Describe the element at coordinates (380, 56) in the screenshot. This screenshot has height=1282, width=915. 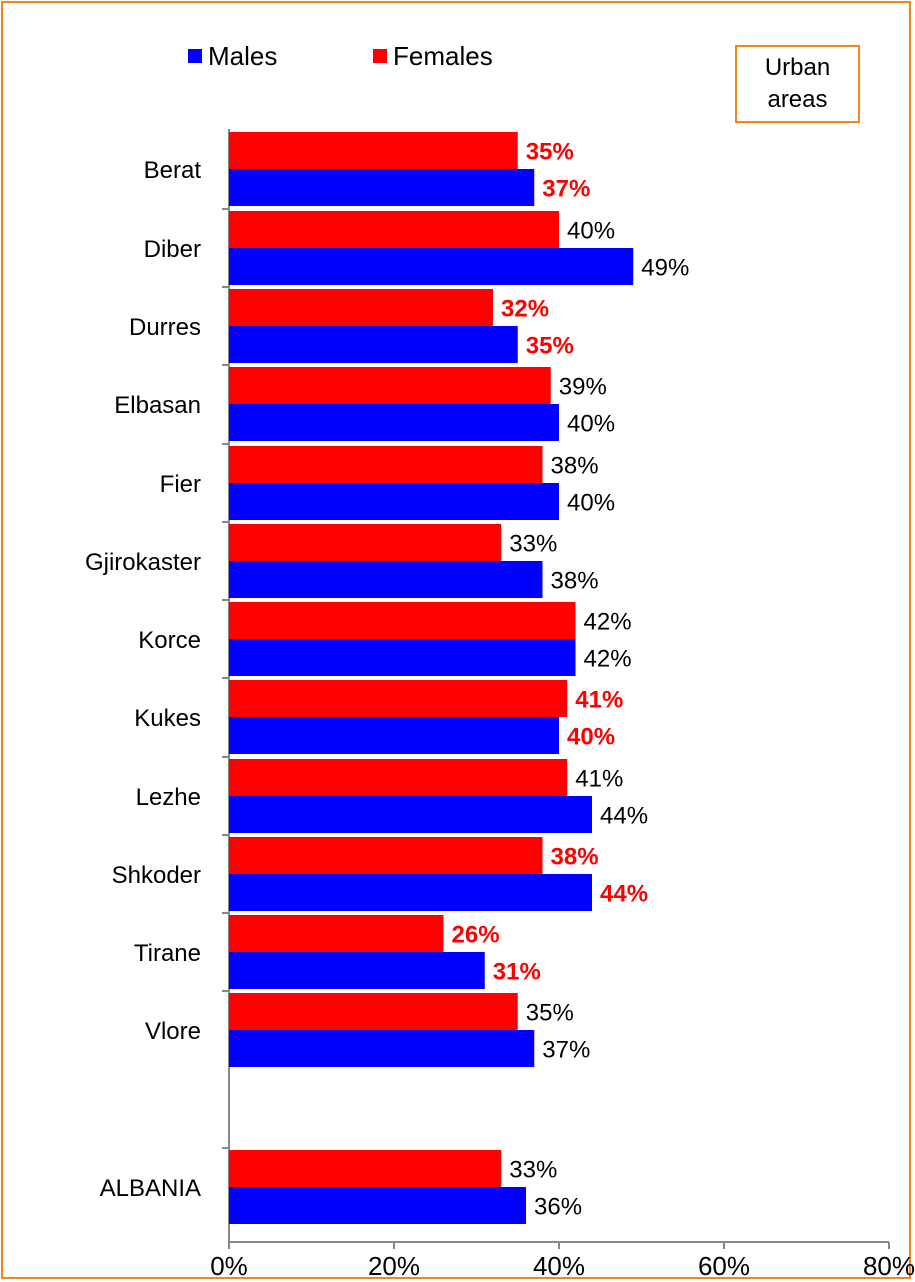
I see `legend-females-swatch` at that location.